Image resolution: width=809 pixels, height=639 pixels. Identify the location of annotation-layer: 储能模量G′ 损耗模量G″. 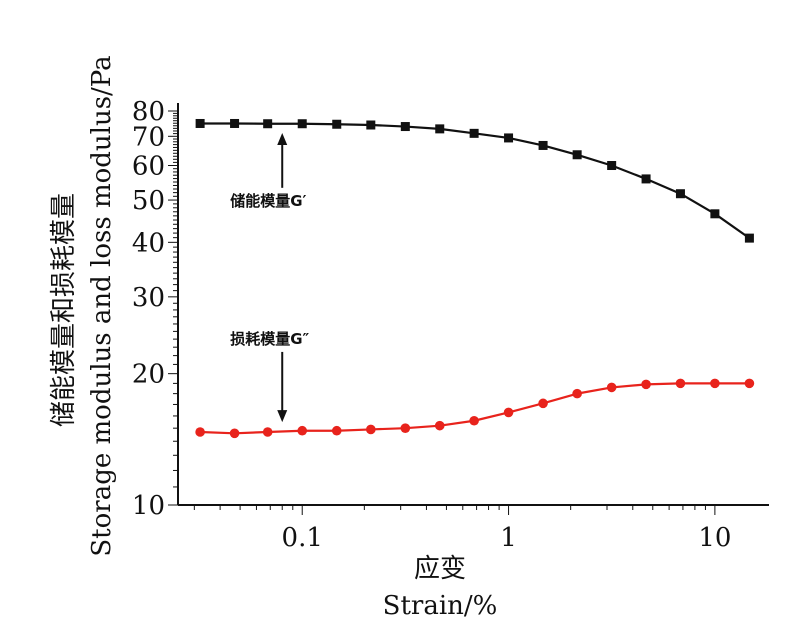
(270, 278).